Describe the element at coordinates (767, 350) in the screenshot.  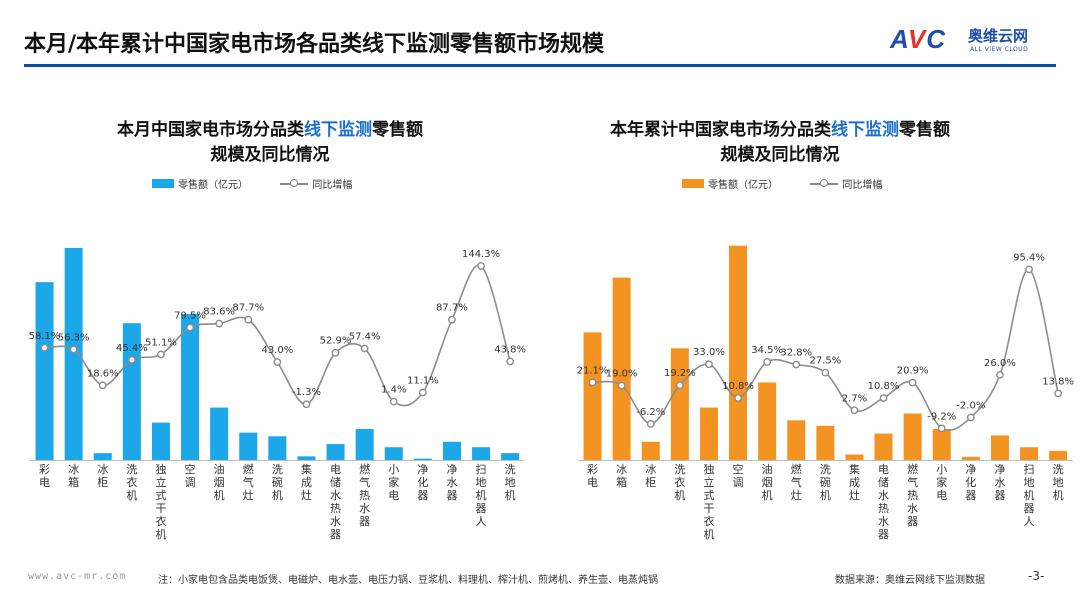
I see `right-growth-label-7: 34.5%` at that location.